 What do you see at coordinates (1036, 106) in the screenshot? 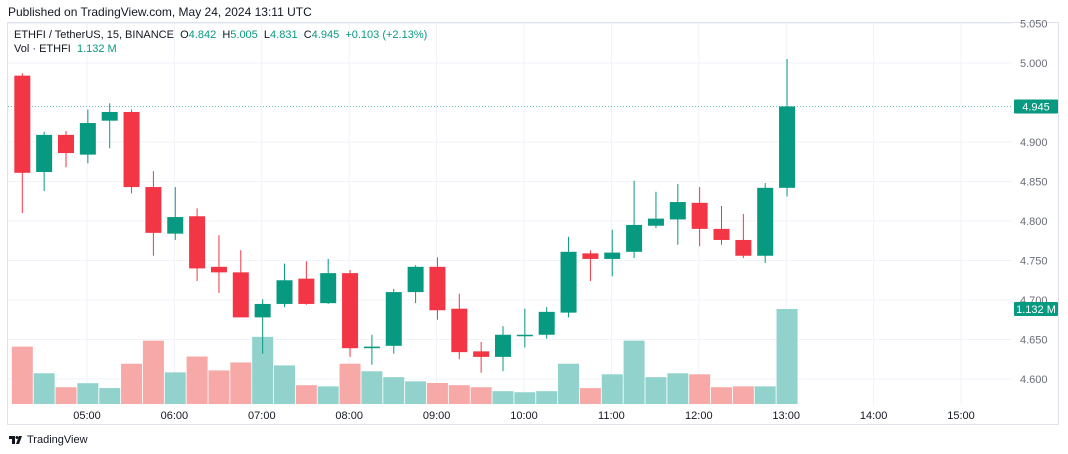
I see `last-price-badge-bg` at bounding box center [1036, 106].